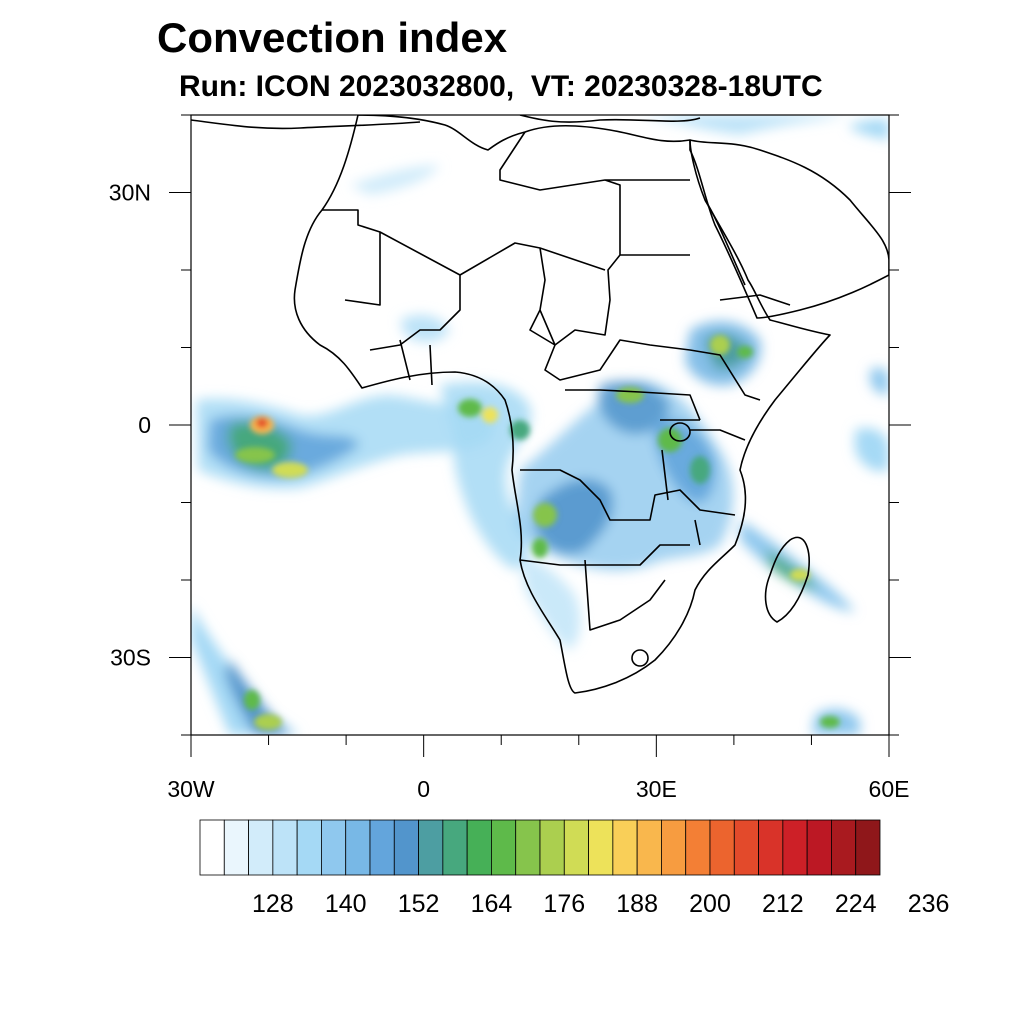 This screenshot has height=1024, width=1024. I want to click on colorbar-label: 200, so click(710, 904).